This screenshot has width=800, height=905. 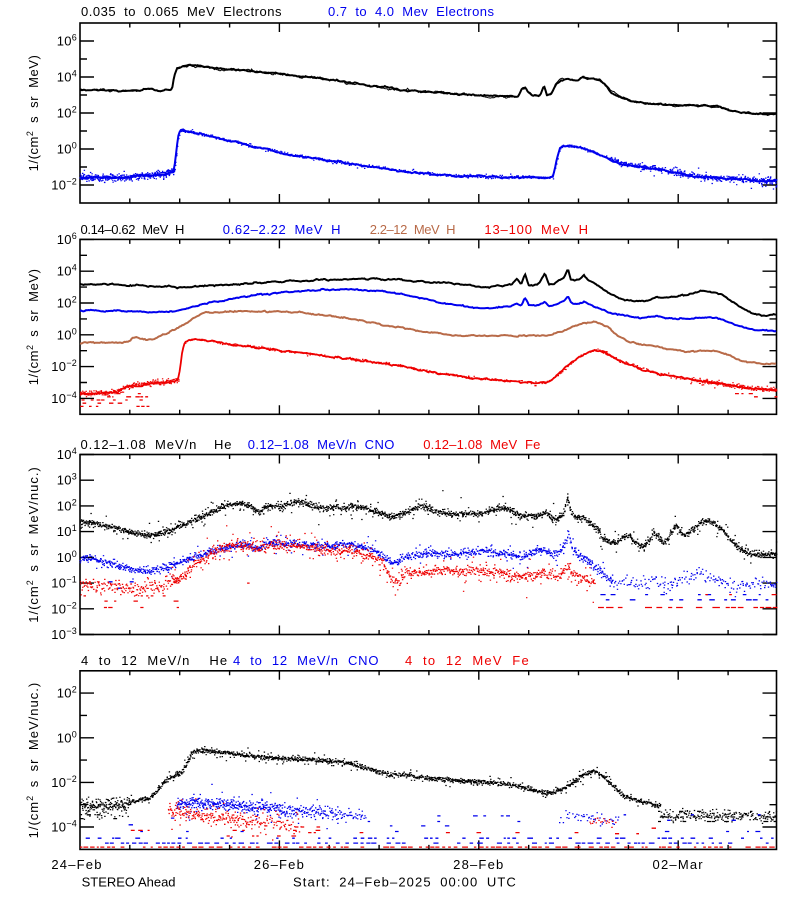 I want to click on svg-text: 2.2–12 MeV H, so click(x=412, y=229).